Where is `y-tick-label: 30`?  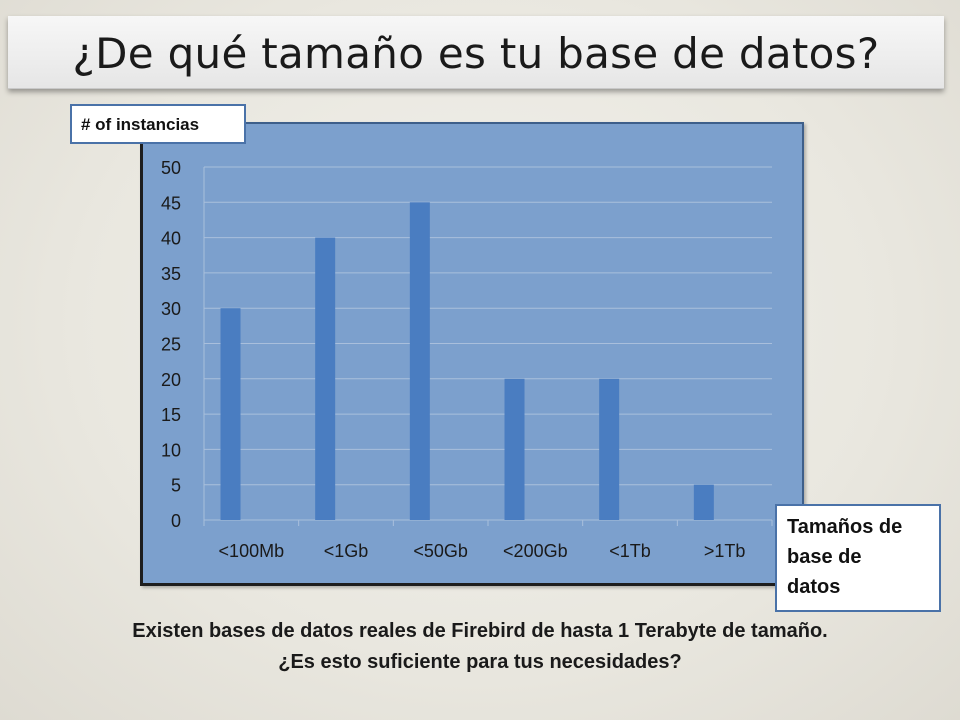
y-tick-label: 30 is located at coordinates (171, 309).